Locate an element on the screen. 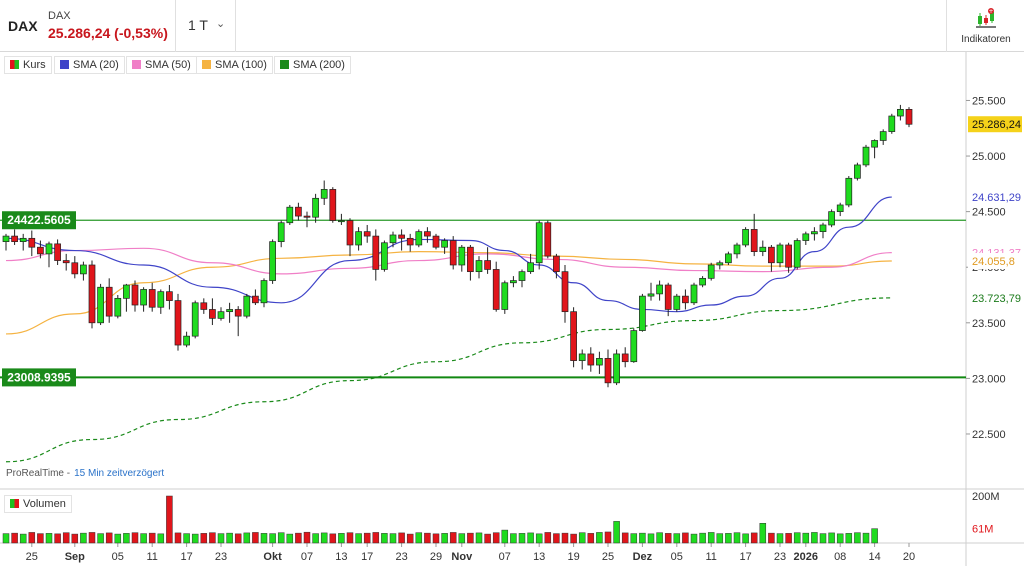 The width and height of the screenshot is (1024, 566). ticker-selector: DAX DAX 25.286,24 (-0,53%) is located at coordinates (88, 26).